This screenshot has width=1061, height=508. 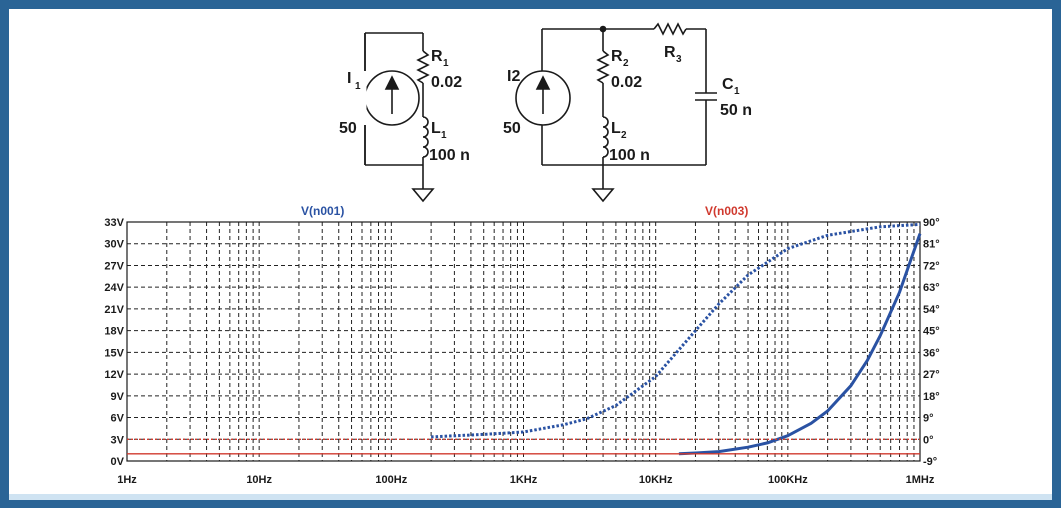 What do you see at coordinates (931, 310) in the screenshot?
I see `y-tick-label-right: 54°` at bounding box center [931, 310].